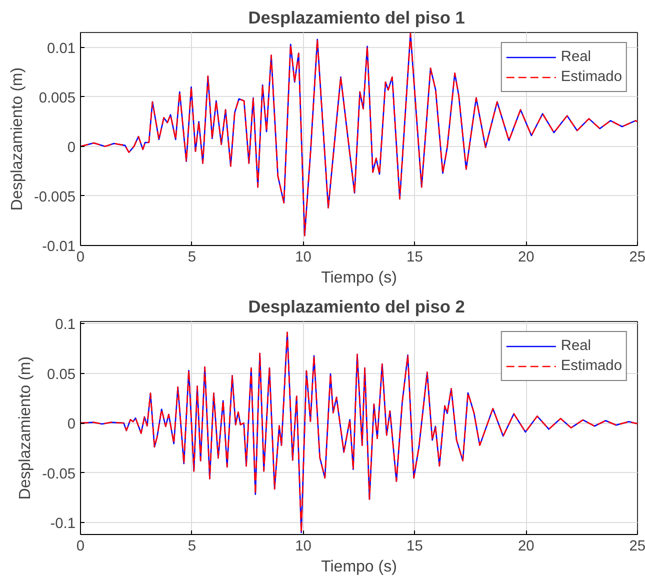  I want to click on y-tick-label: 0.01, so click(61, 48).